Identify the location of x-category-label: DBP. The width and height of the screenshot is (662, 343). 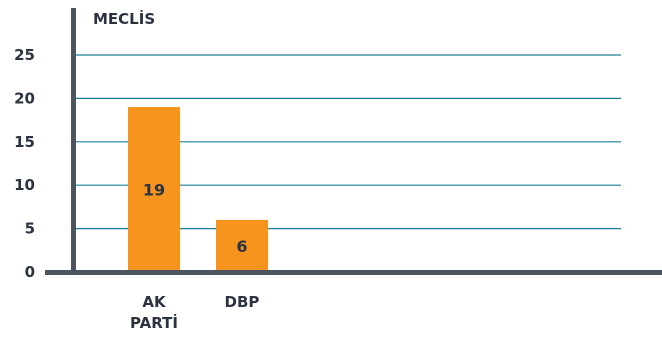
(242, 302).